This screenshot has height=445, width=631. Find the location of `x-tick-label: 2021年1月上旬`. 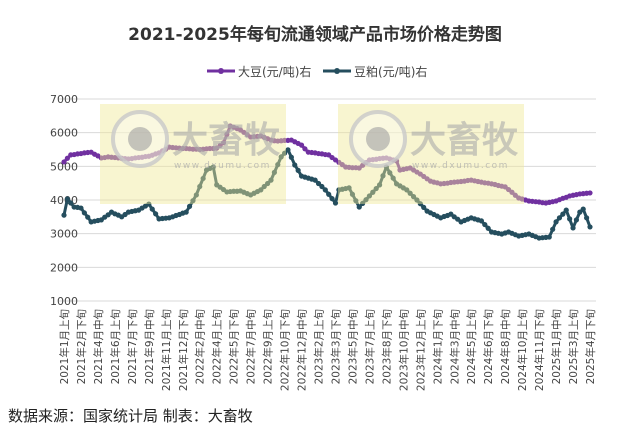

x-tick-label: 2021年1月上旬 is located at coordinates (64, 346).